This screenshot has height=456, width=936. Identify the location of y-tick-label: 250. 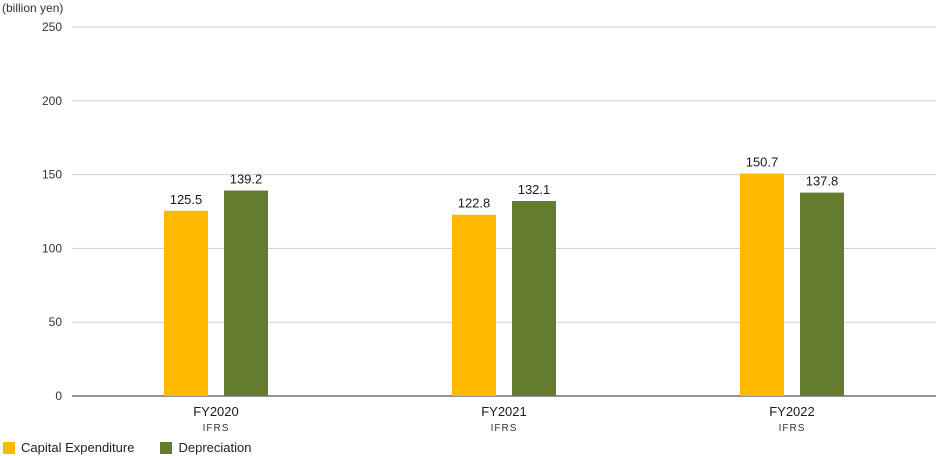
(52, 27).